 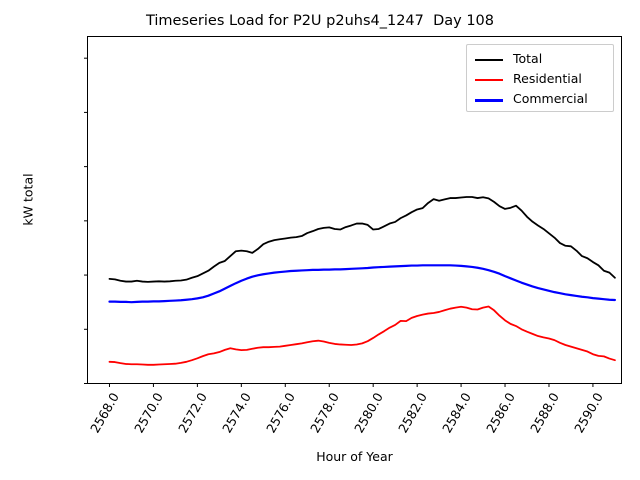 I want to click on legend-swatch-commercial-icon, so click(x=489, y=100).